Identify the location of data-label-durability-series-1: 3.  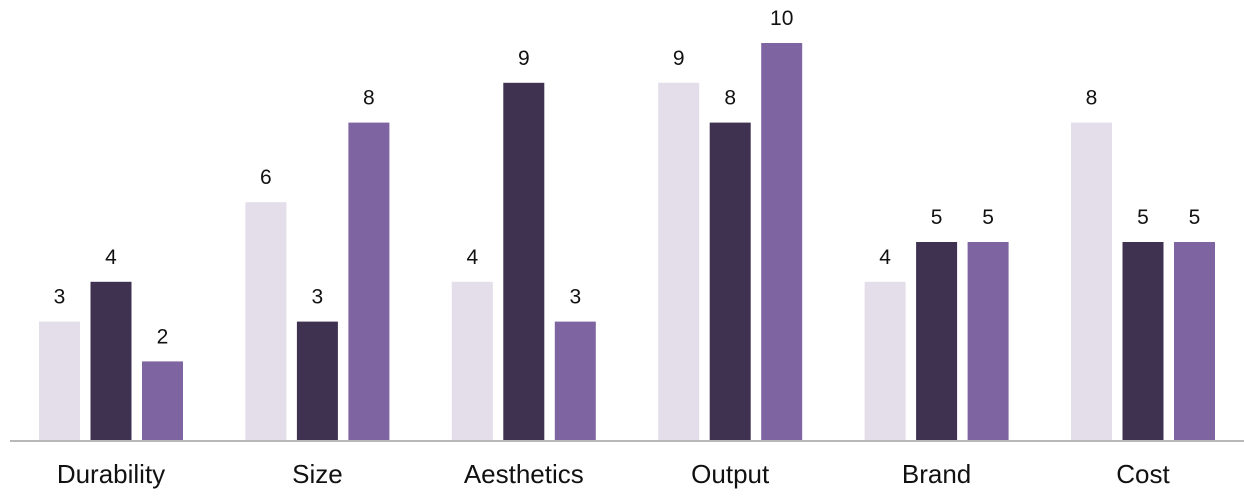
(60, 297).